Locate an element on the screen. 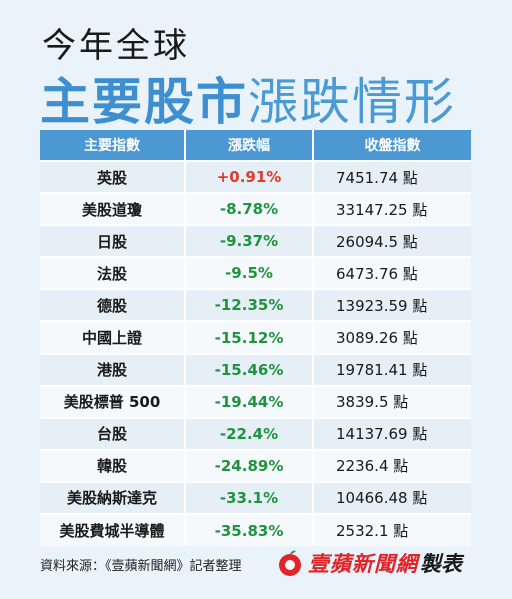  brand-name: 壹蘋新聞網 is located at coordinates (363, 564).